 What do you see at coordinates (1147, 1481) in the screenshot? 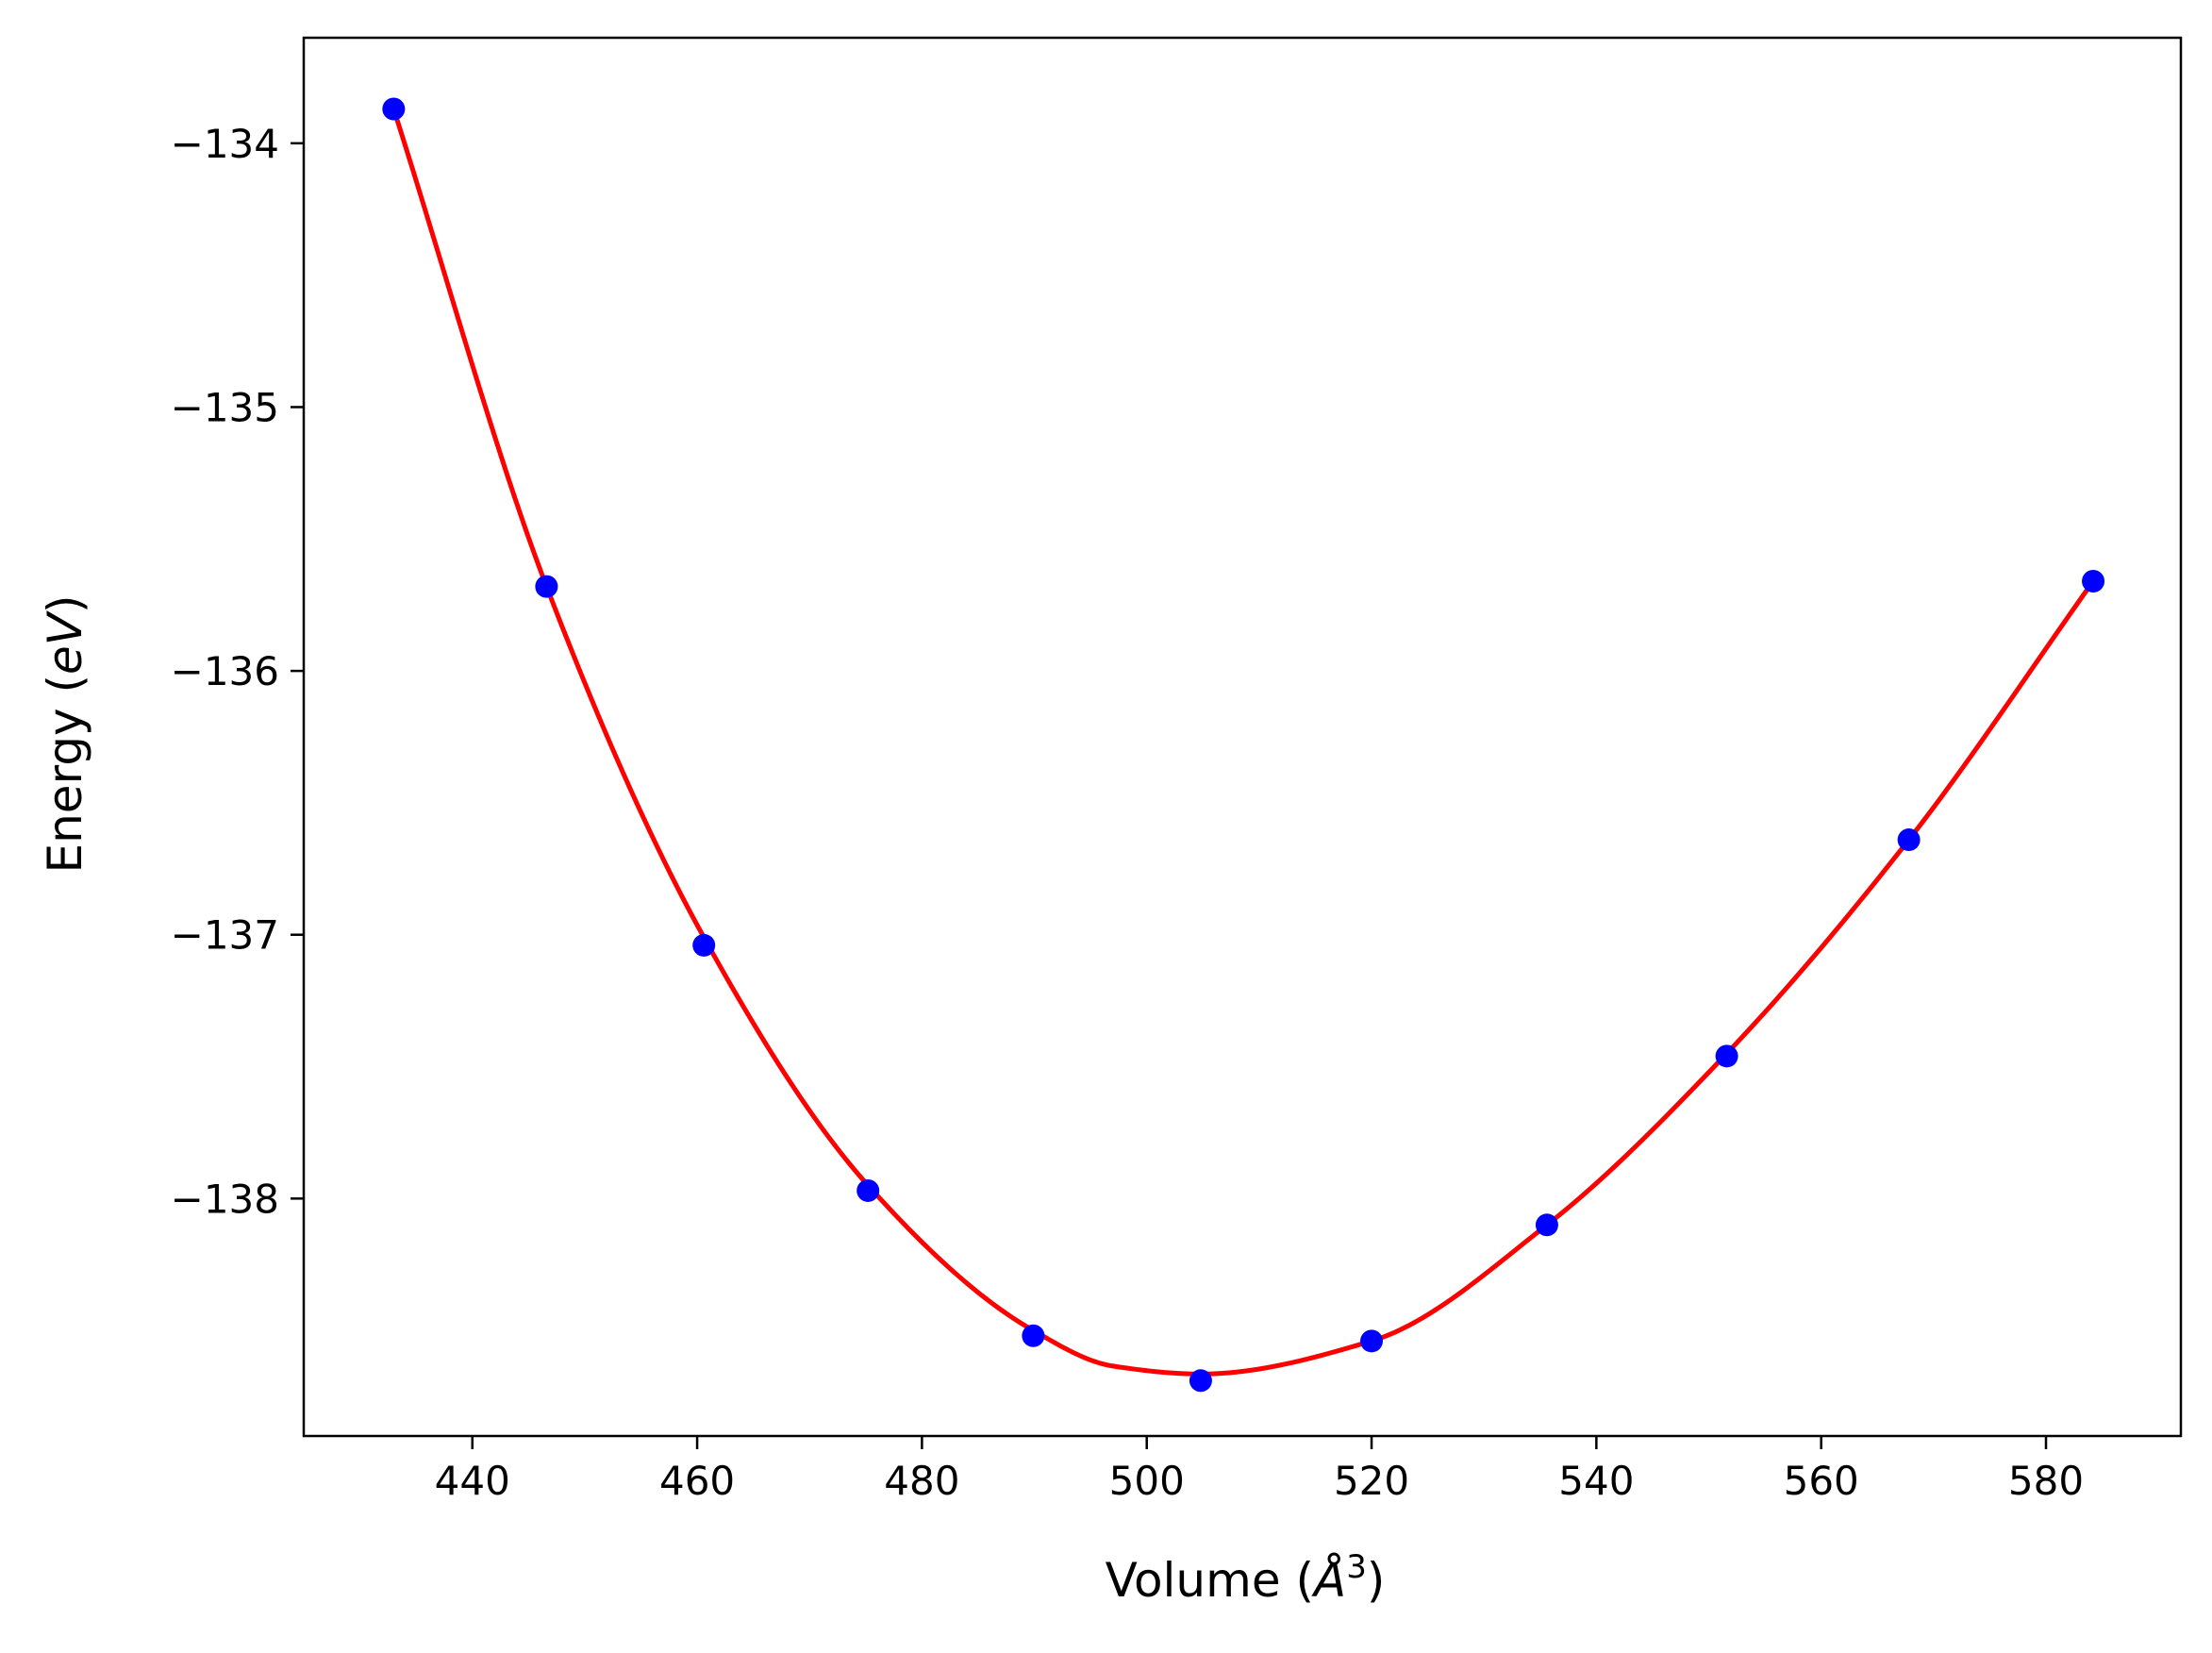
I see `x-tick-label: 500` at bounding box center [1147, 1481].